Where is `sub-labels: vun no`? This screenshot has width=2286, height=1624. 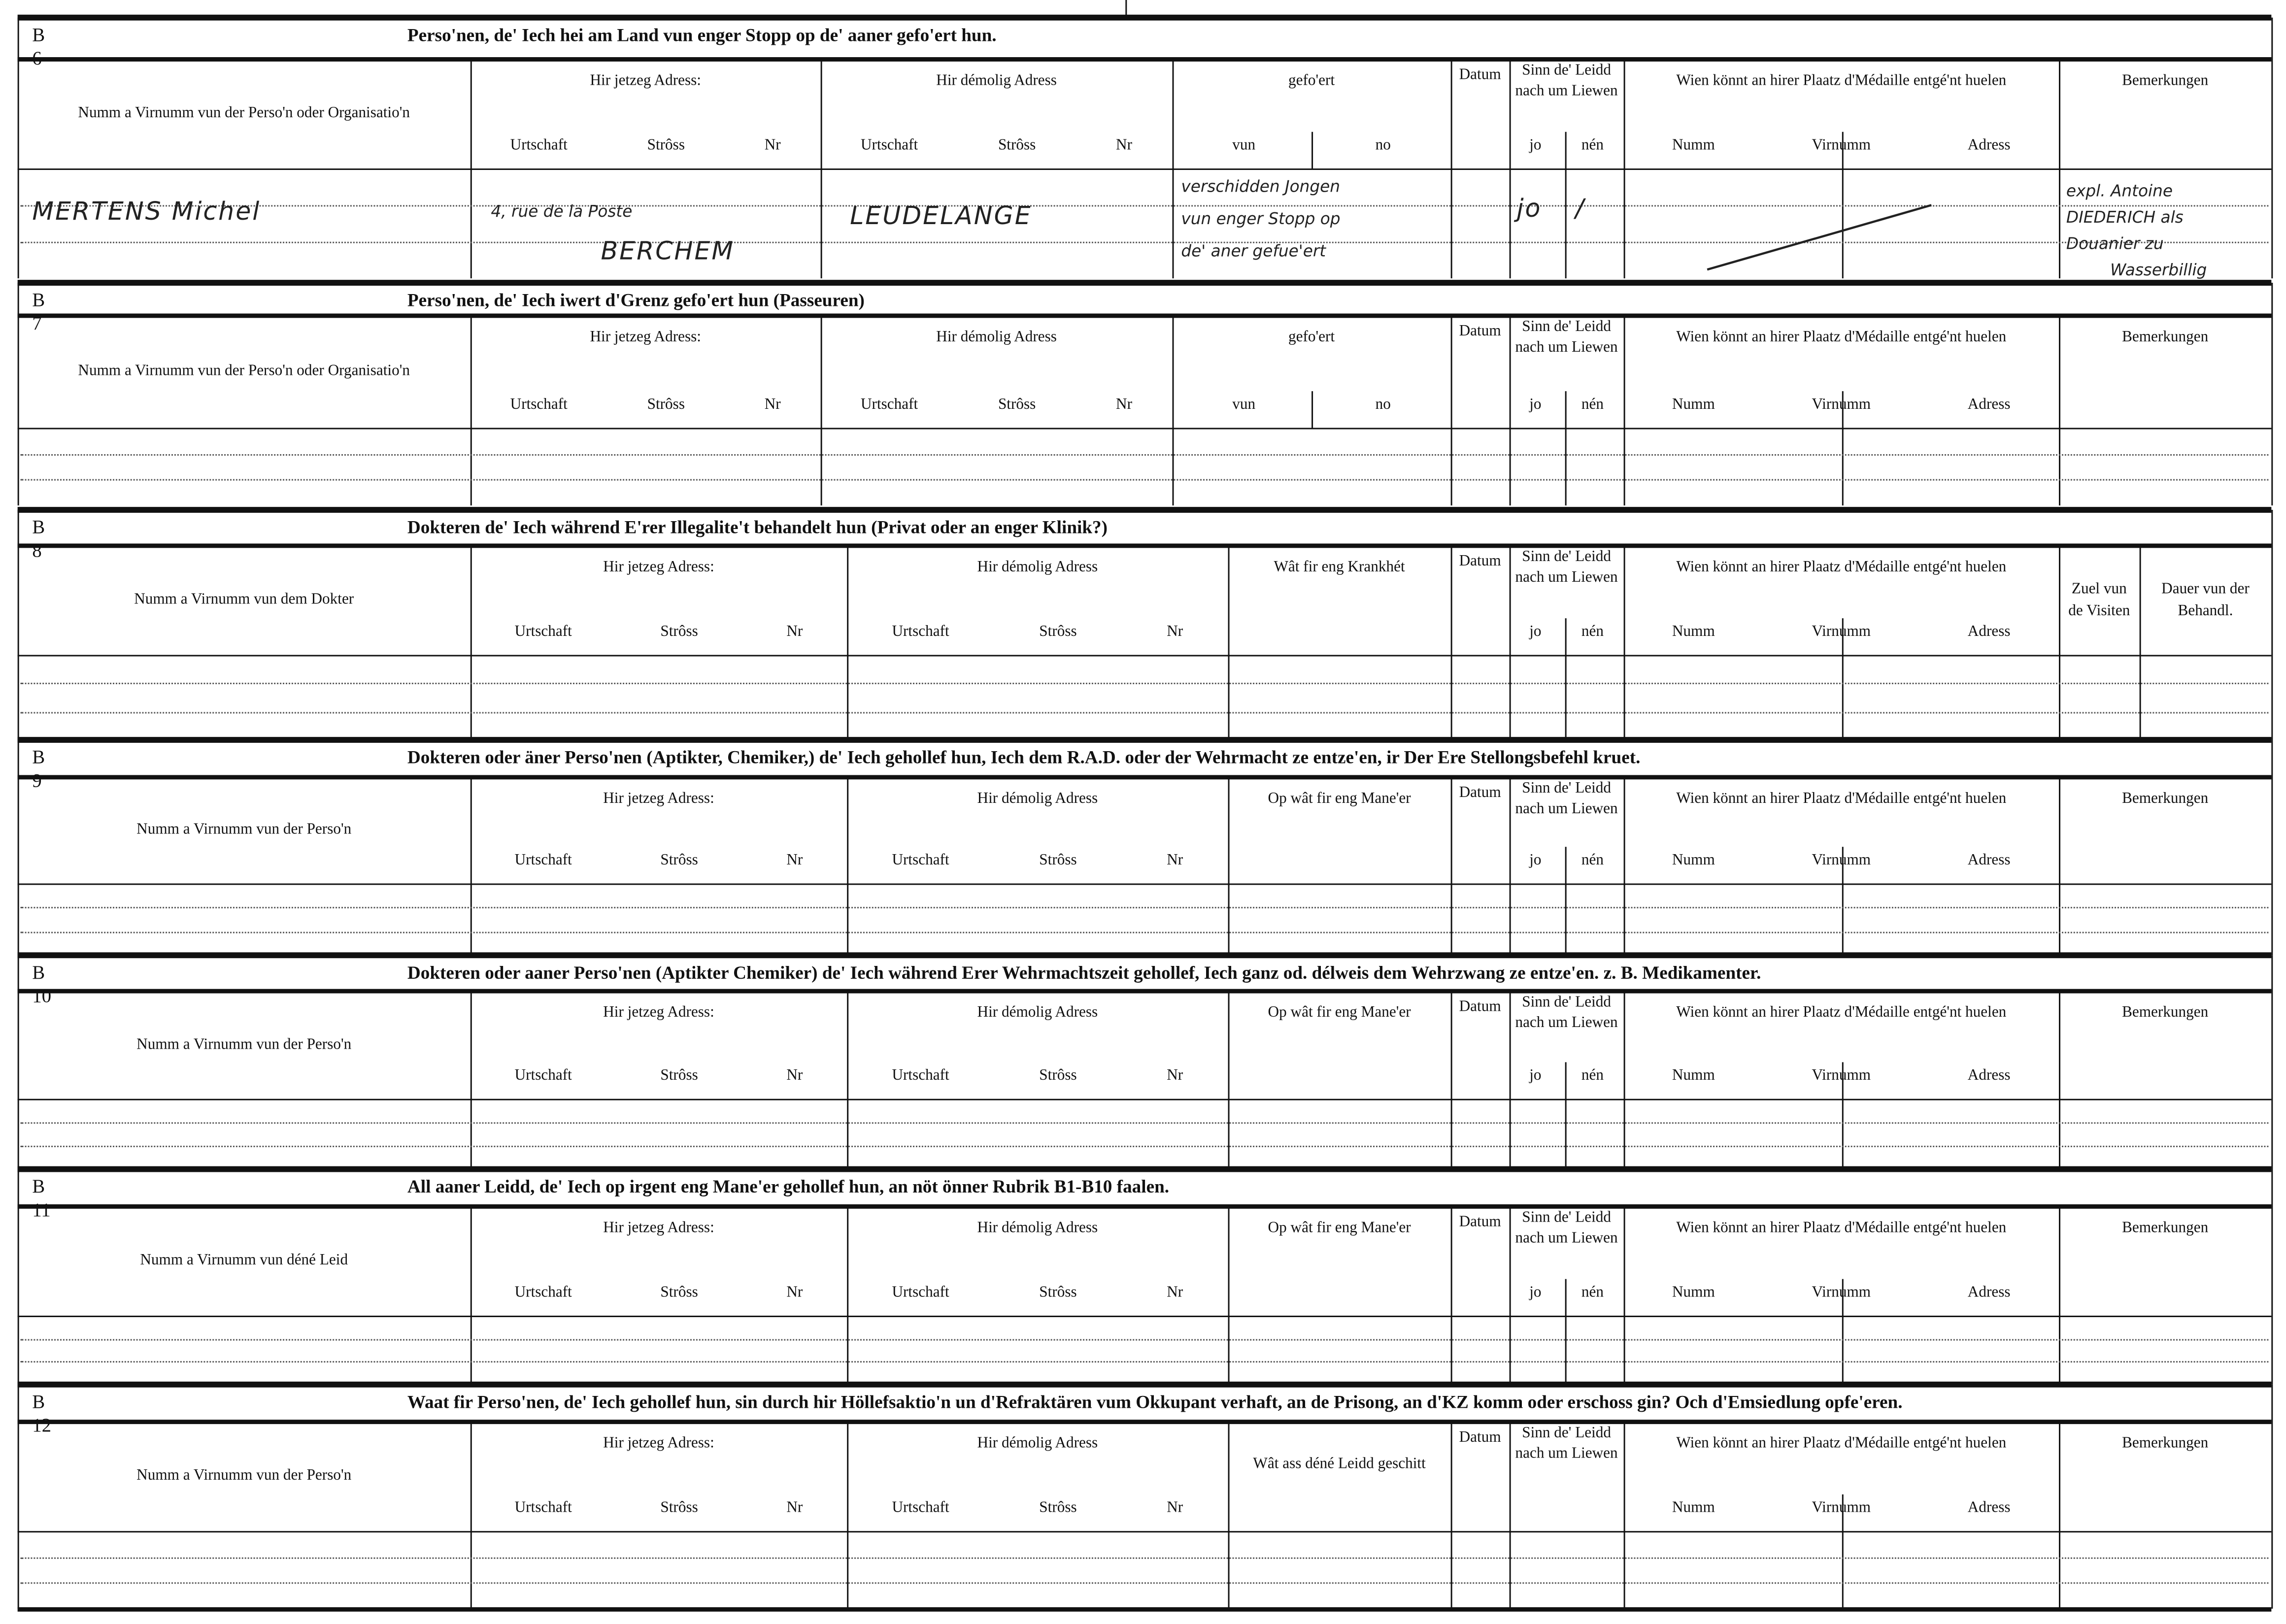 sub-labels: vun no is located at coordinates (1312, 405).